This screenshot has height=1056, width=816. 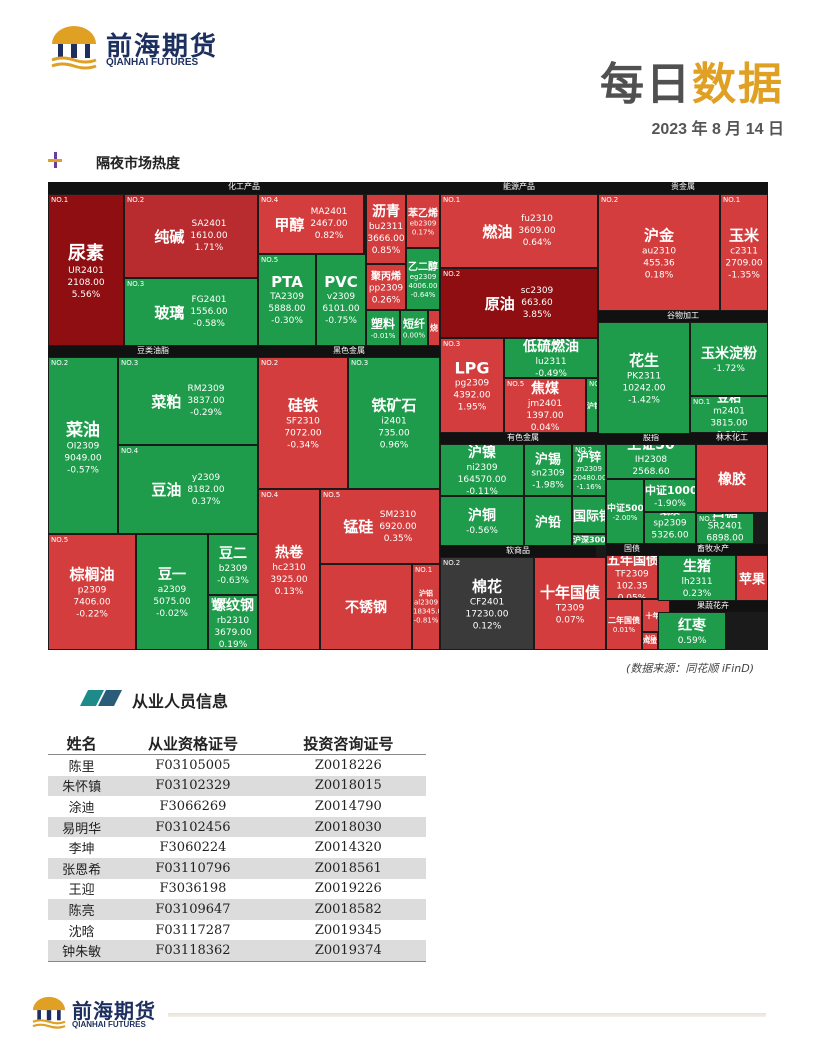 What do you see at coordinates (287, 300) in the screenshot?
I see `treemap-tile: NO.5 PTA TA2309 5888.00 -0.30%` at bounding box center [287, 300].